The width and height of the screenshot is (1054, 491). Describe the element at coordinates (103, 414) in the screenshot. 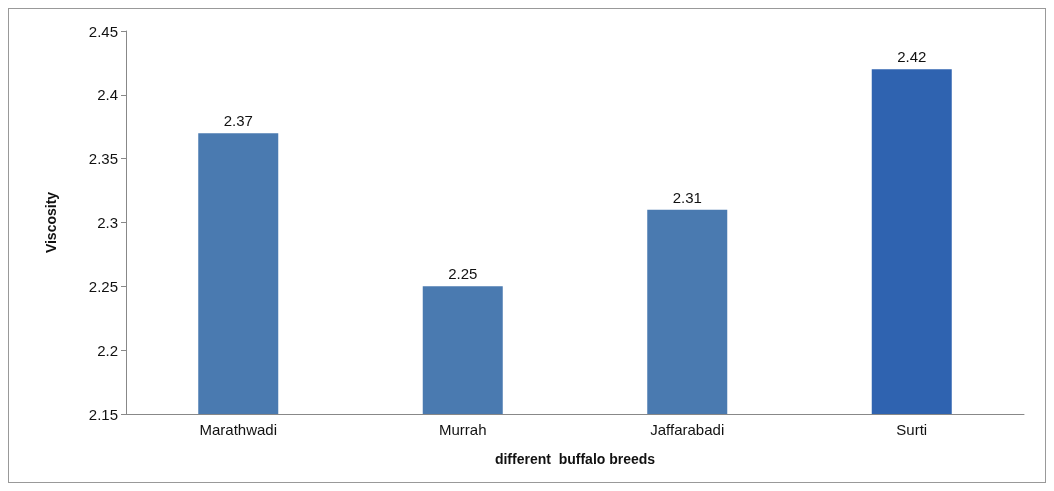

I see `y-tick-label: 2.15` at that location.